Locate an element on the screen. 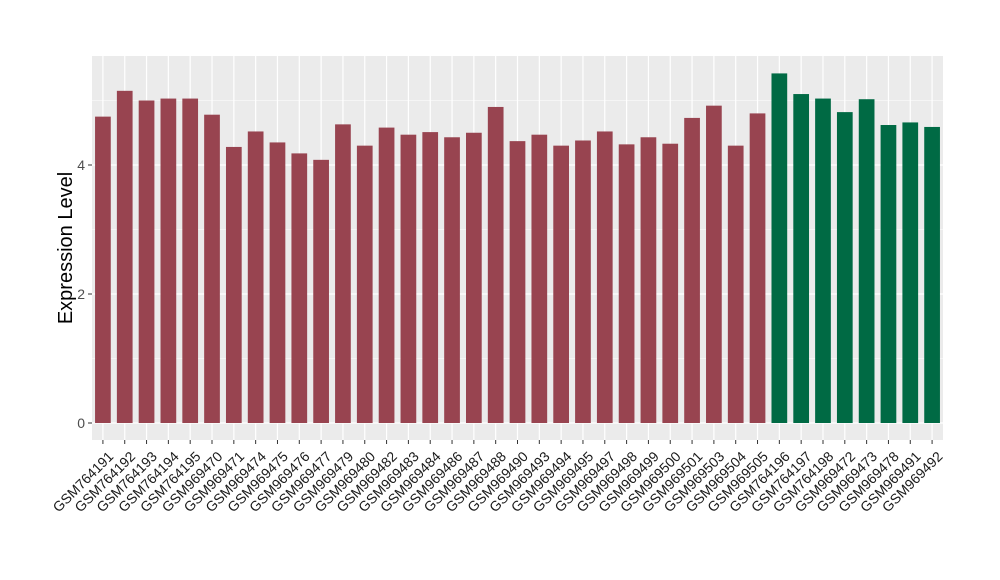 This screenshot has height=580, width=1000. bar-GSM969492 is located at coordinates (932, 274).